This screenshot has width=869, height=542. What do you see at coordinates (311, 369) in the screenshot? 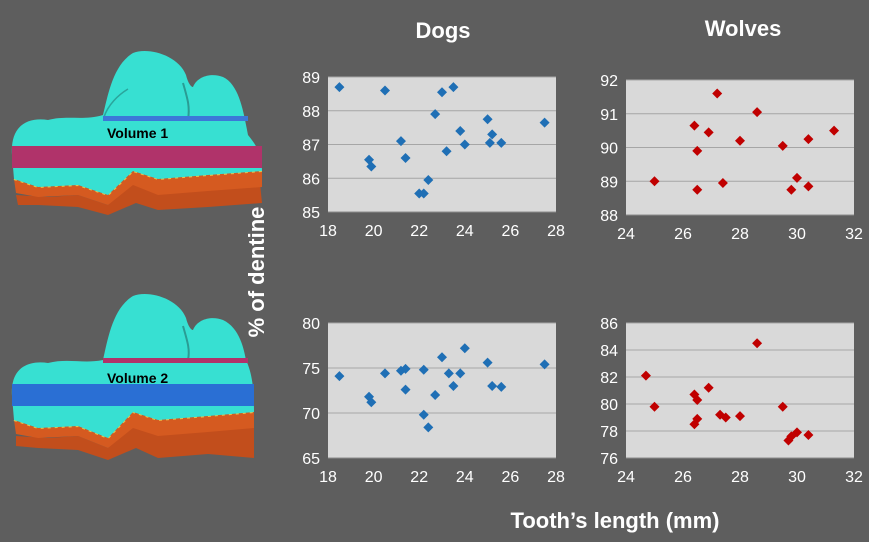
I see `y-tick-label-75: 75` at bounding box center [311, 369].